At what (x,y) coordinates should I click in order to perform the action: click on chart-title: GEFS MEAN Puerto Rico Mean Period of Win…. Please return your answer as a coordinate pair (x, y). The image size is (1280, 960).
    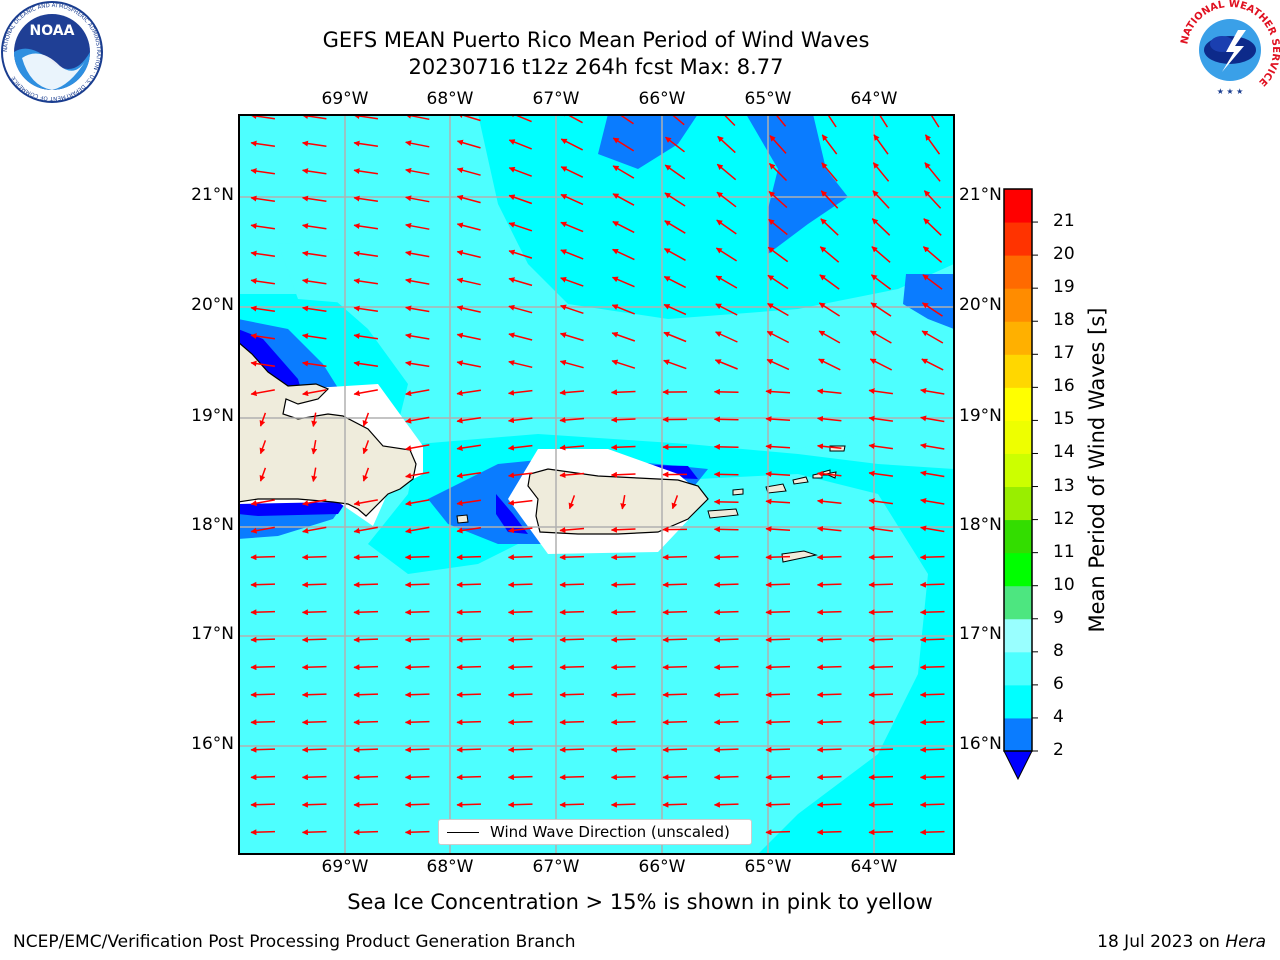
    Looking at the image, I should click on (596, 40).